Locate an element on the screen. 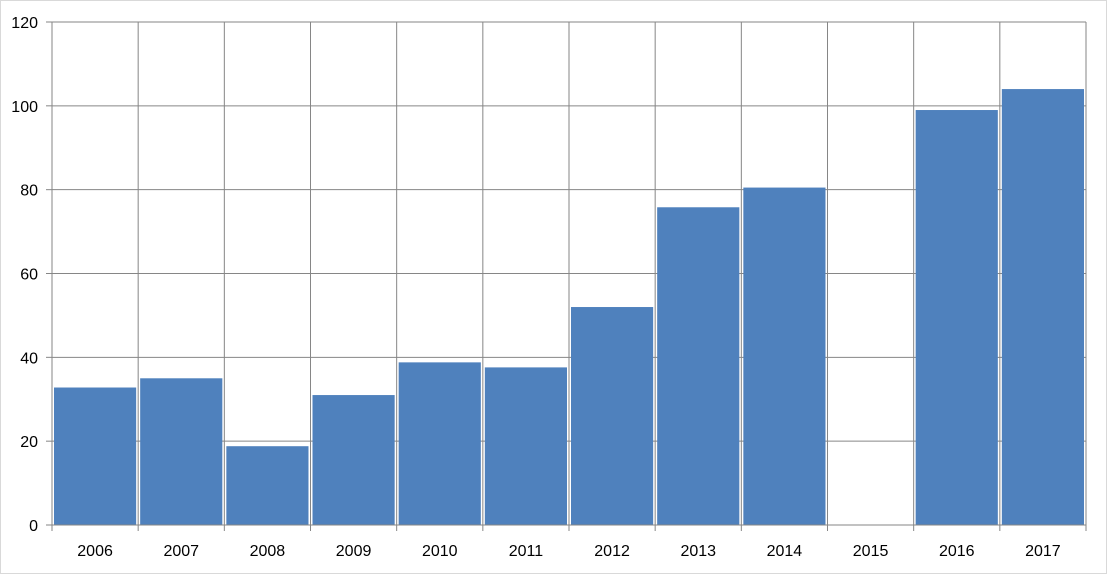 The image size is (1107, 574). bar-2011 is located at coordinates (525, 446).